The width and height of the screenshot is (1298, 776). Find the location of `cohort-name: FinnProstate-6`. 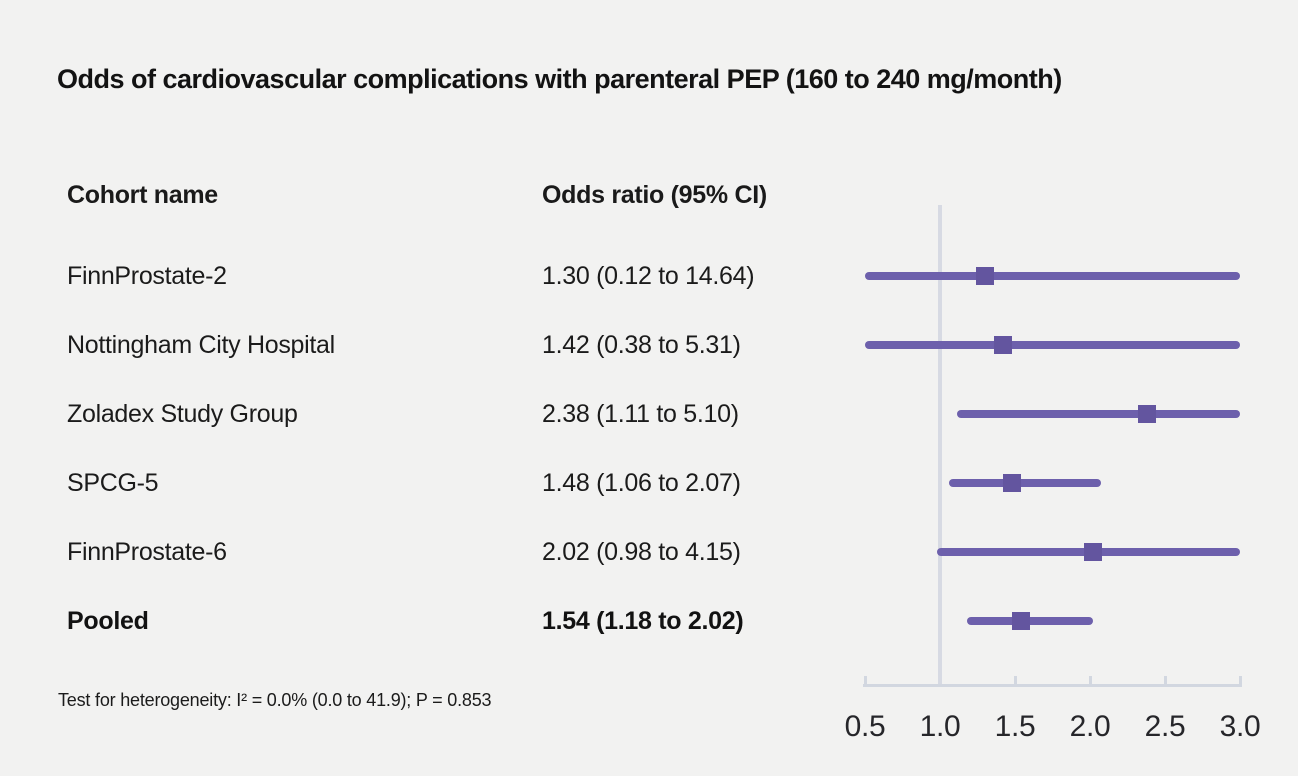

cohort-name: FinnProstate-6 is located at coordinates (147, 552).